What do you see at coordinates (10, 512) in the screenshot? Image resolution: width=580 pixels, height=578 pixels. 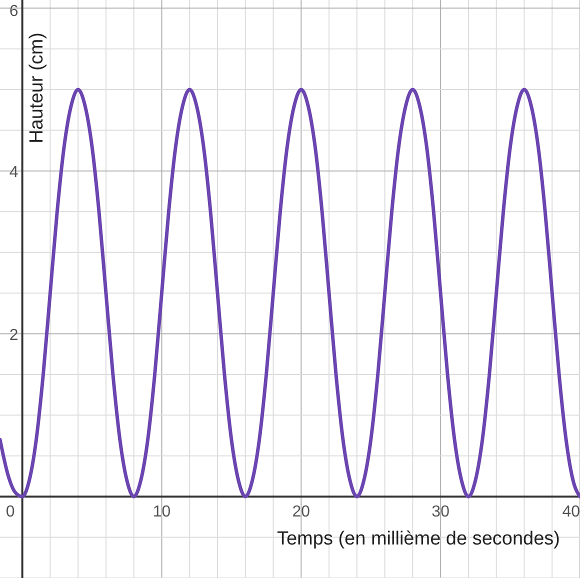 I see `x-tick-label: 0` at bounding box center [10, 512].